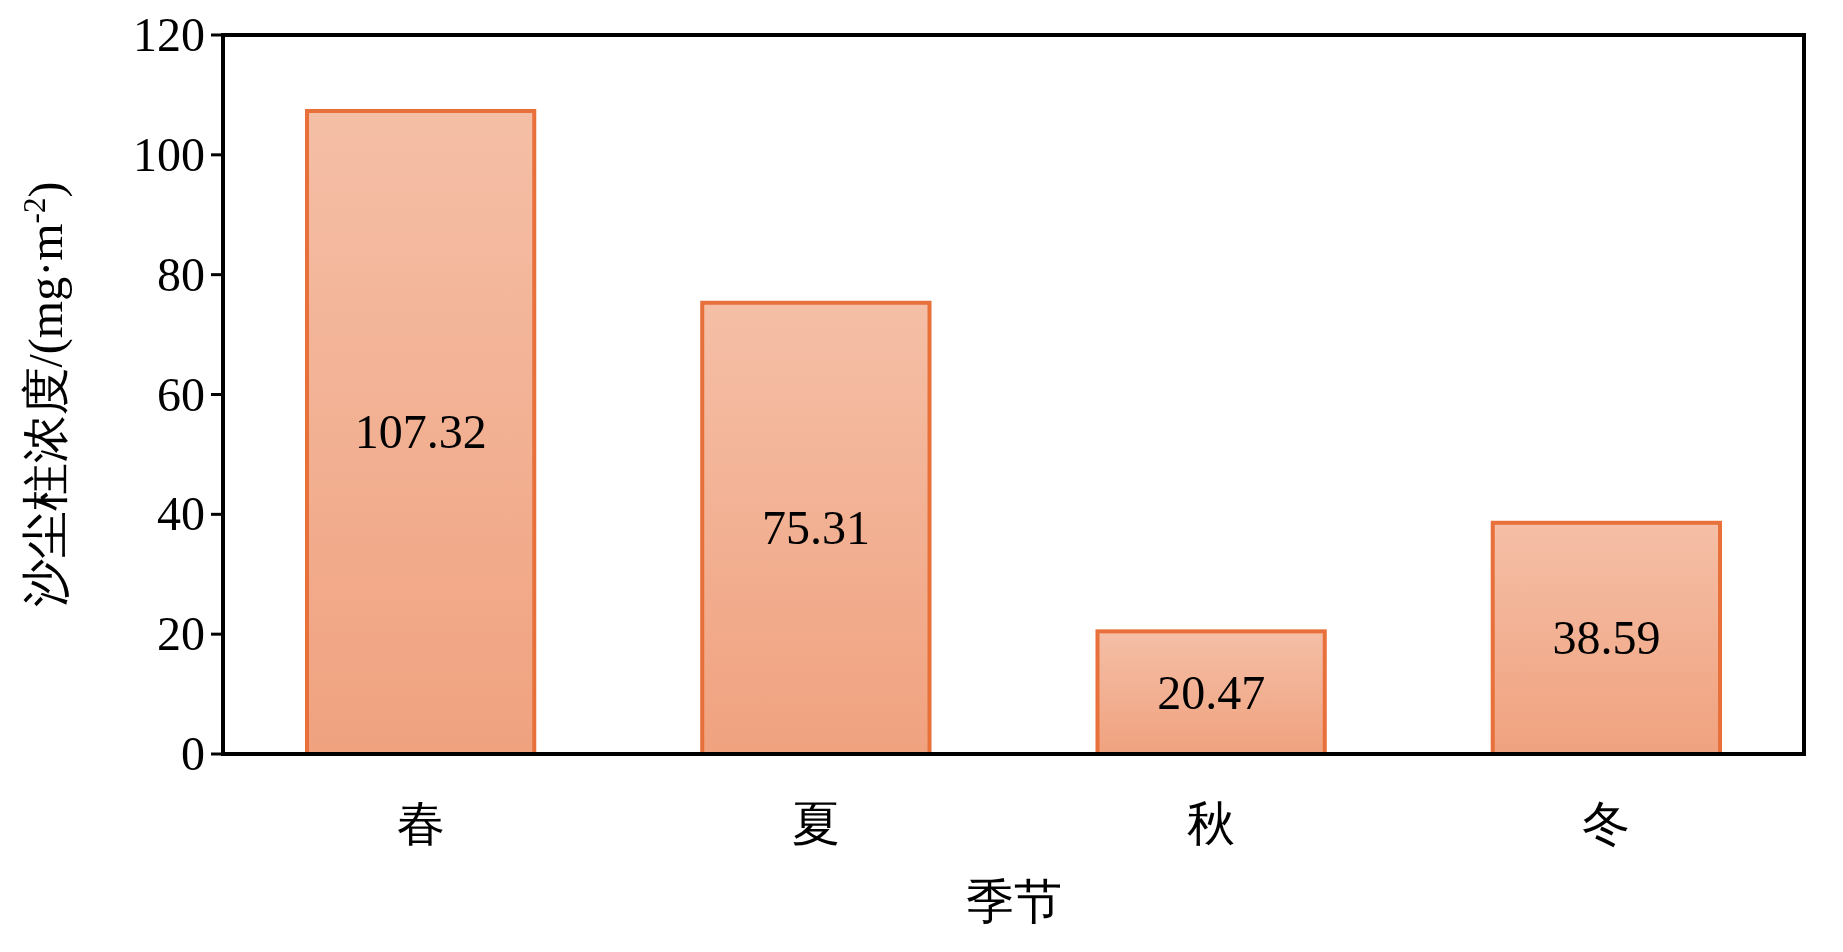 Image resolution: width=1843 pixels, height=952 pixels. I want to click on y-tick-label: 0, so click(193, 753).